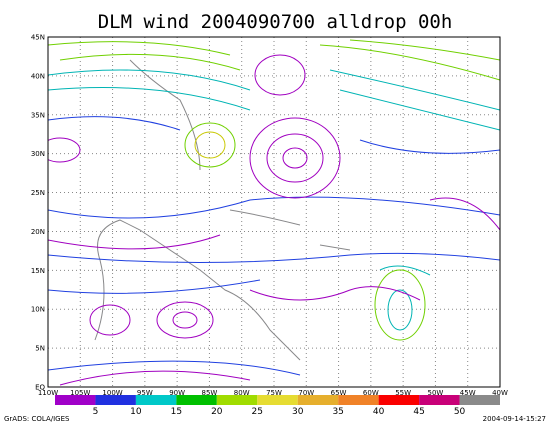 Image resolution: width=550 pixels, height=425 pixels. Describe the element at coordinates (96, 412) in the screenshot. I see `colorbar-label: 5` at that location.